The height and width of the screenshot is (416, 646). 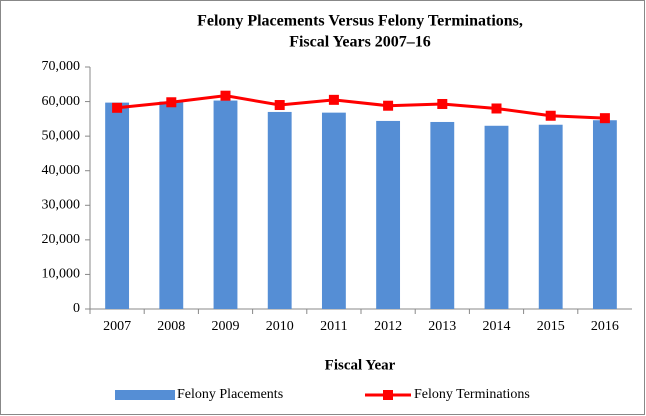 What do you see at coordinates (61, 66) in the screenshot?
I see `y-tick-label: 70,000` at bounding box center [61, 66].